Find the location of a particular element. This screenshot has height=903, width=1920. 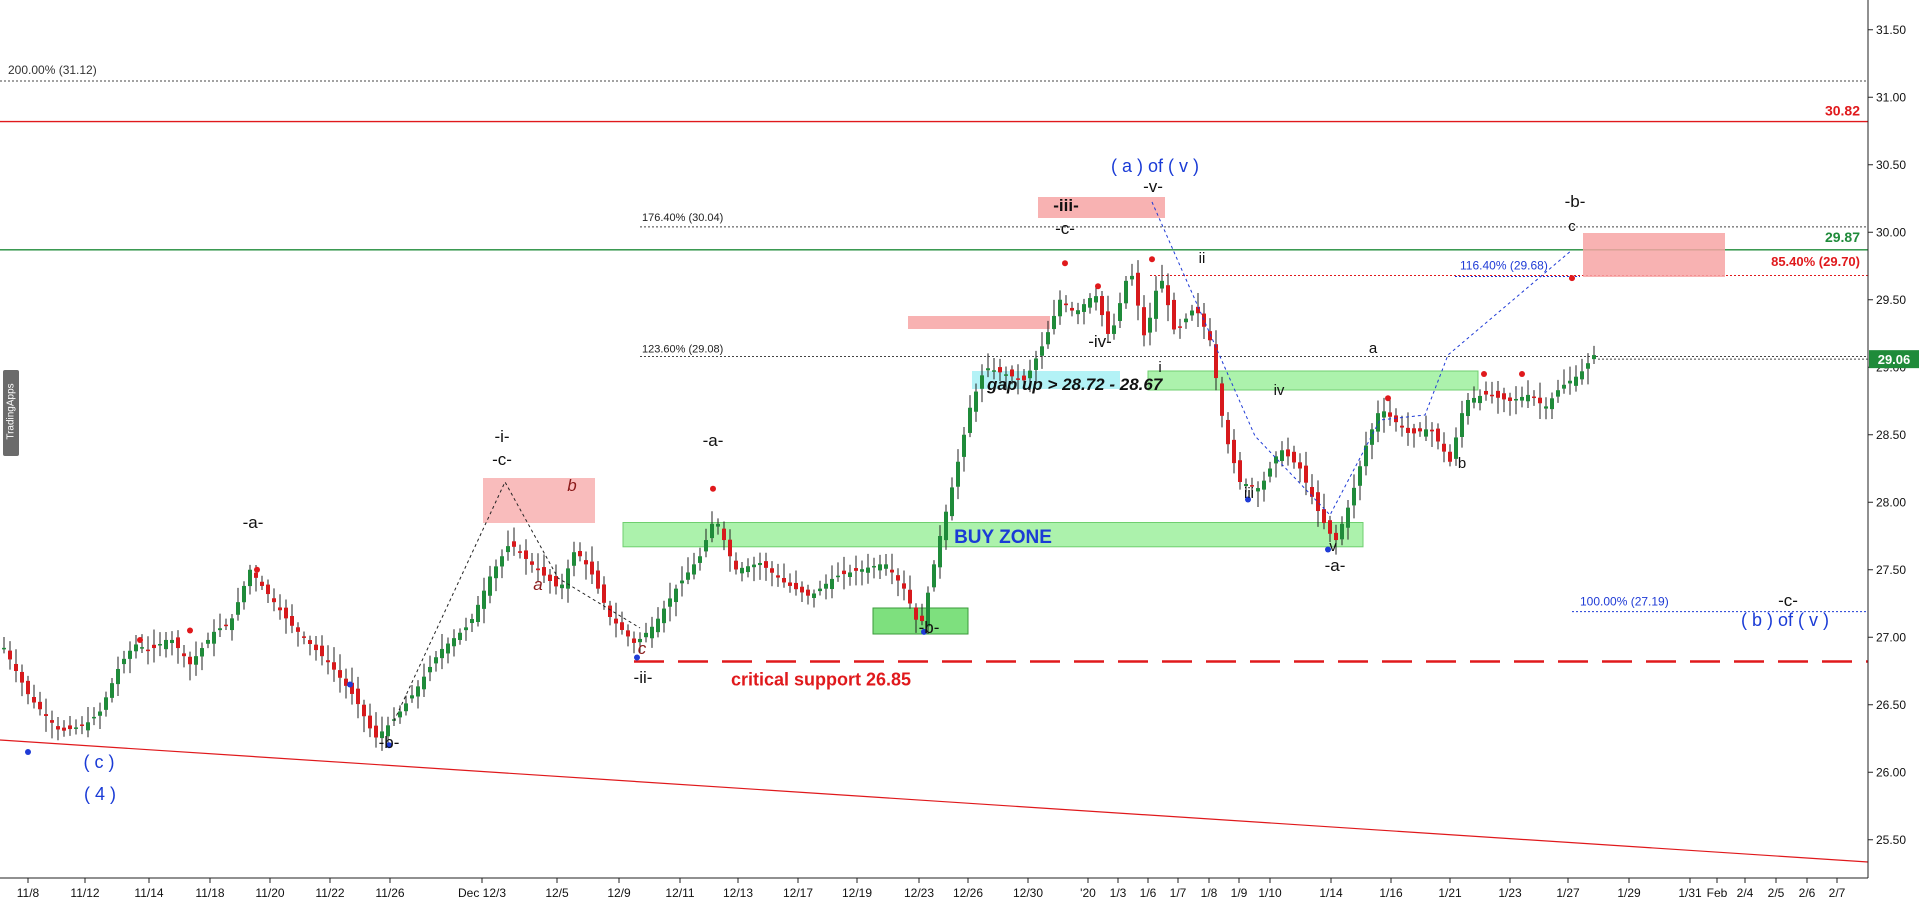

x-tick-label: 11/18 is located at coordinates (209, 893).